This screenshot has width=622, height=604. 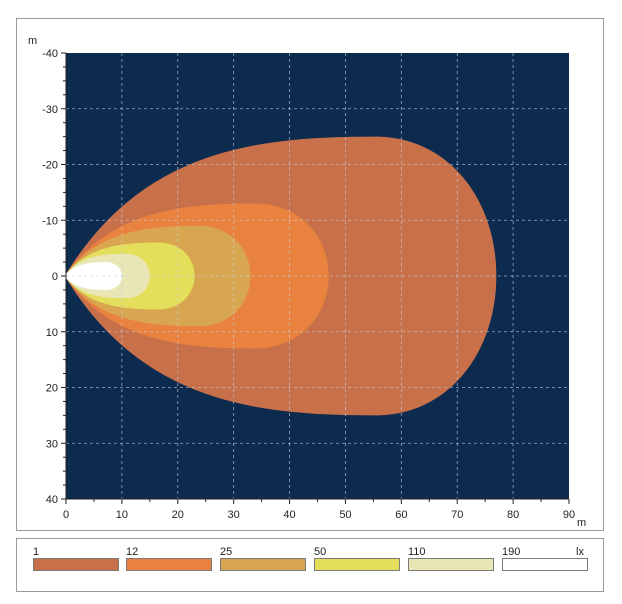 I want to click on y-tick-label: -10, so click(x=50, y=221).